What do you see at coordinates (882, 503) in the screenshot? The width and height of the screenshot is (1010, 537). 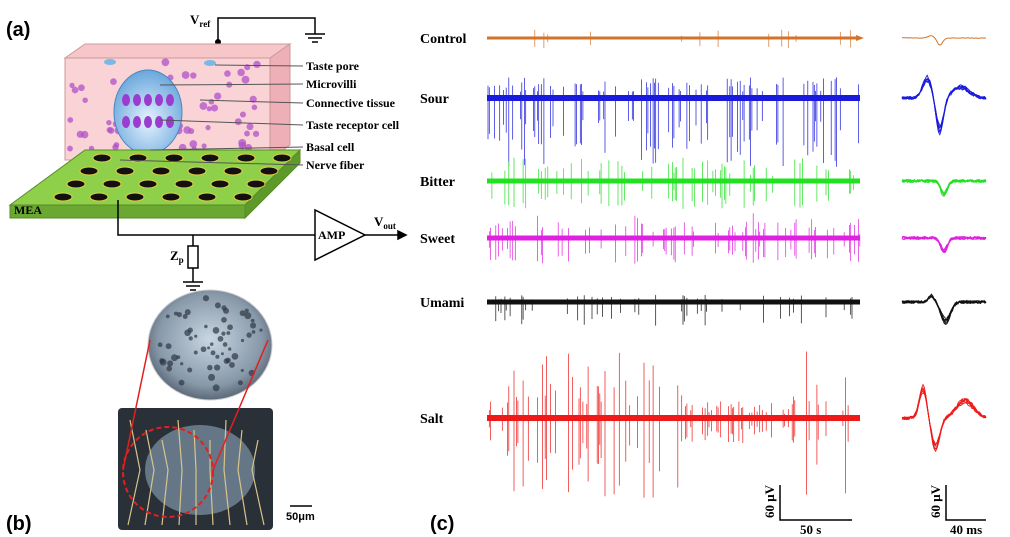 I see `scale-bars` at bounding box center [882, 503].